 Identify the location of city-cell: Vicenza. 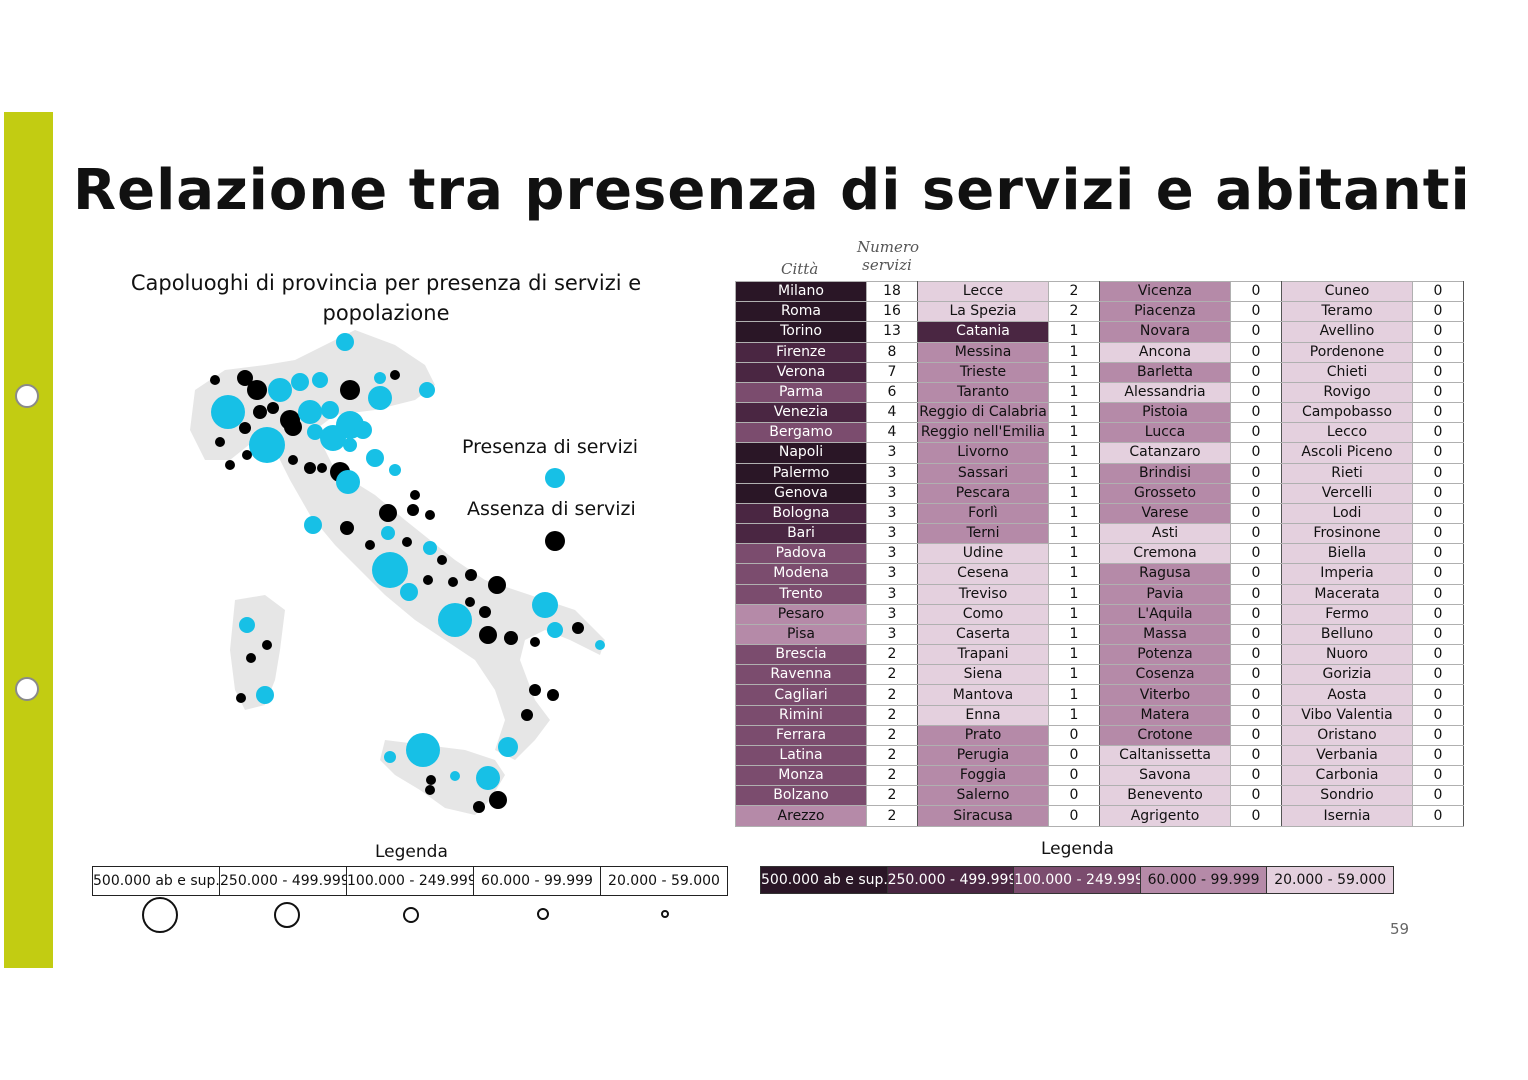
(1165, 291).